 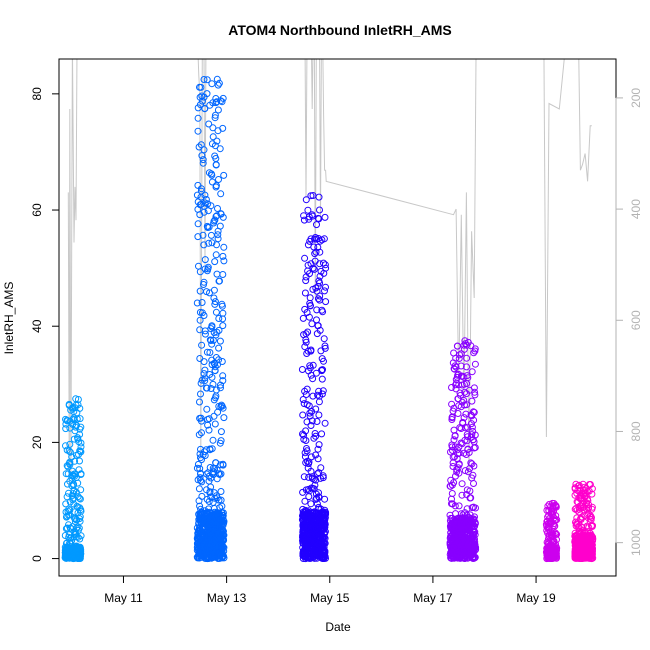 I want to click on x-tick-label: May 17, so click(x=433, y=598).